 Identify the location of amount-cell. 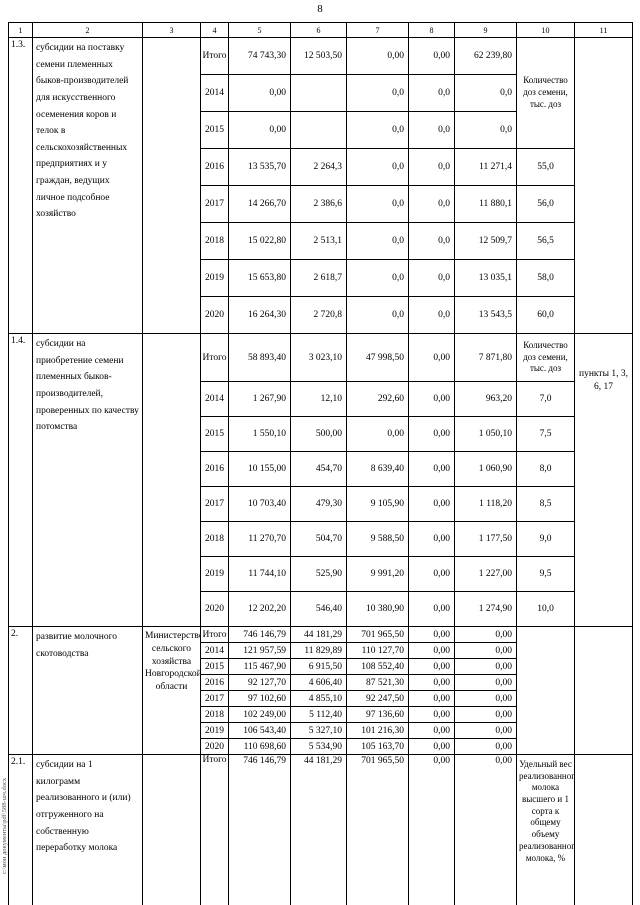
(318, 93).